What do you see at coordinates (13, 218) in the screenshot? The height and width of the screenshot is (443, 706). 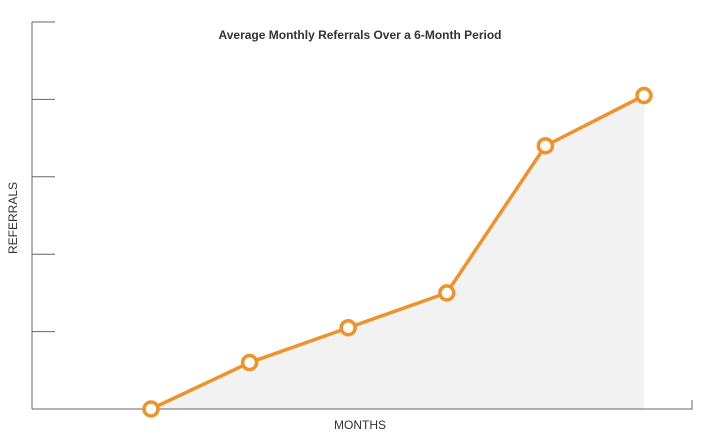 I see `y-axis-label: REFERRALS` at bounding box center [13, 218].